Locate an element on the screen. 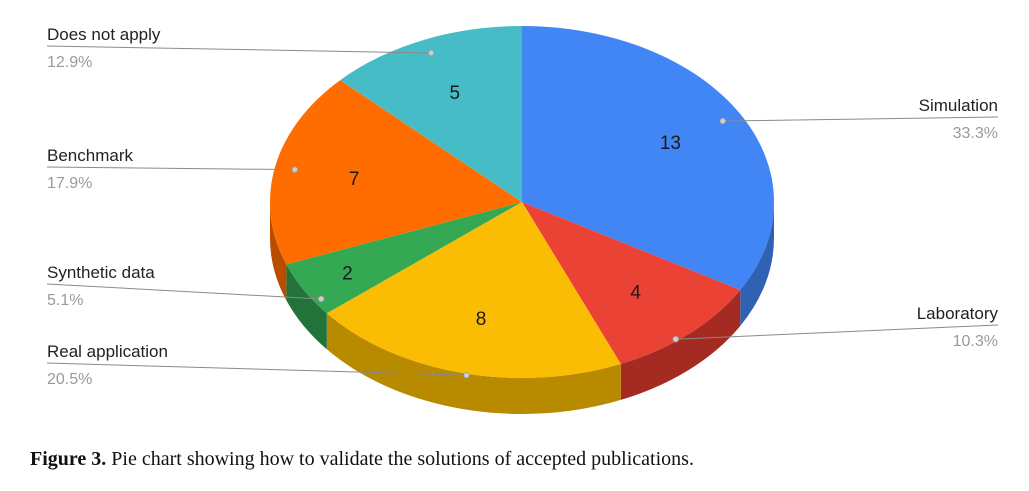  callout-dot-synthetic-data is located at coordinates (321, 299).